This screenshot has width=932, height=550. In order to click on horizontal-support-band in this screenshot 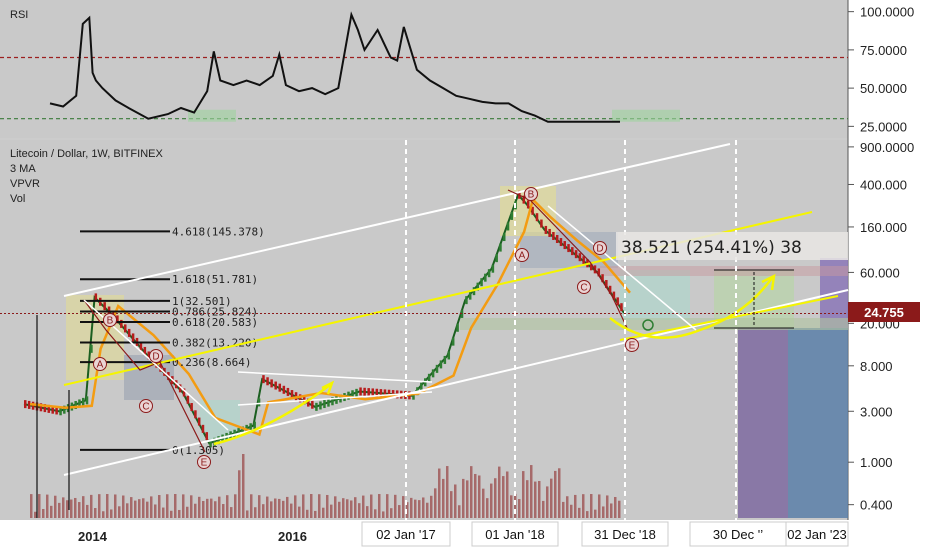, I will do `click(654, 324)`.